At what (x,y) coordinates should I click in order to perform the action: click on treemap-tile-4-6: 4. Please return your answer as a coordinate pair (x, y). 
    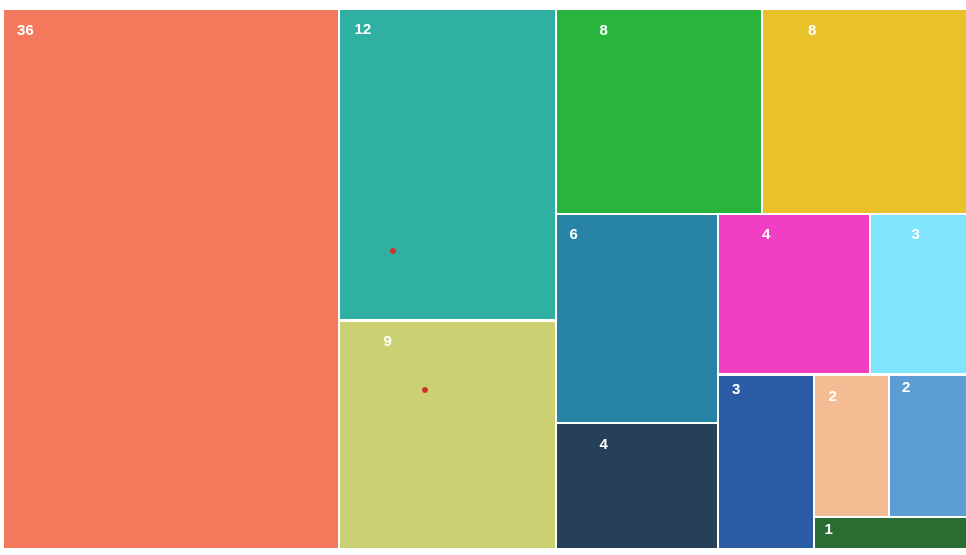
    Looking at the image, I should click on (794, 293).